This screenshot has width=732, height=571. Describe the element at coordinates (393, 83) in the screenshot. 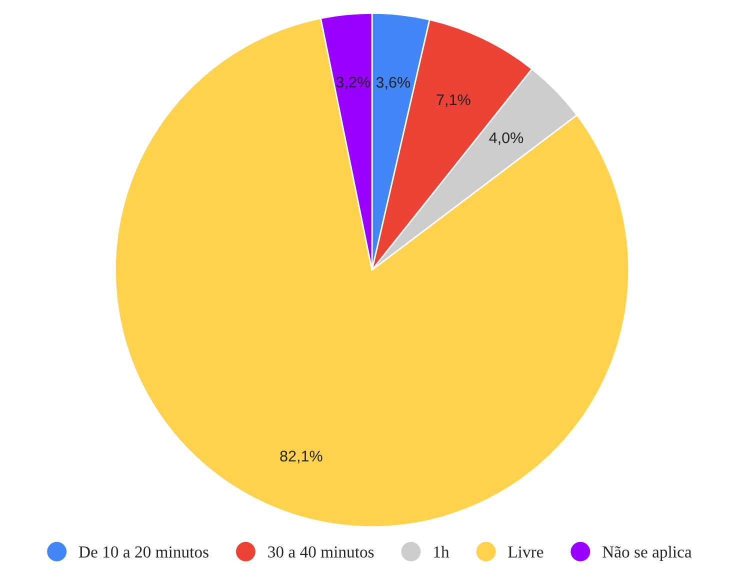

I see `data-label: 3,6%` at that location.